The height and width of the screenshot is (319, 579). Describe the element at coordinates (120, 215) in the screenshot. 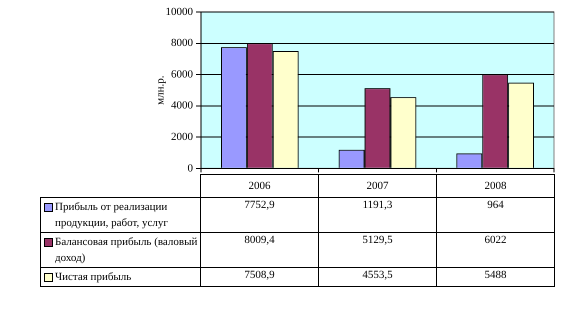

I see `legend-label: Прибыль от реализации продукции, работ, услуг` at that location.